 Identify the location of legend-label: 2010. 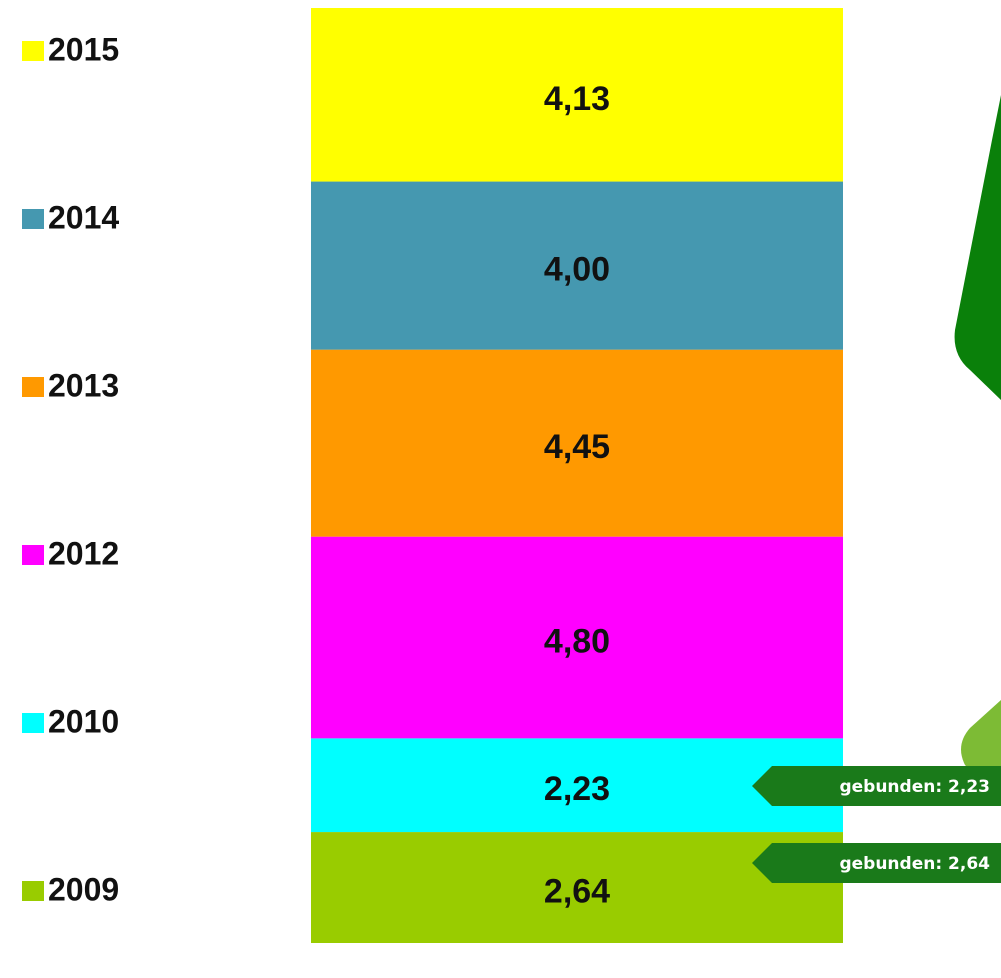
(83, 721).